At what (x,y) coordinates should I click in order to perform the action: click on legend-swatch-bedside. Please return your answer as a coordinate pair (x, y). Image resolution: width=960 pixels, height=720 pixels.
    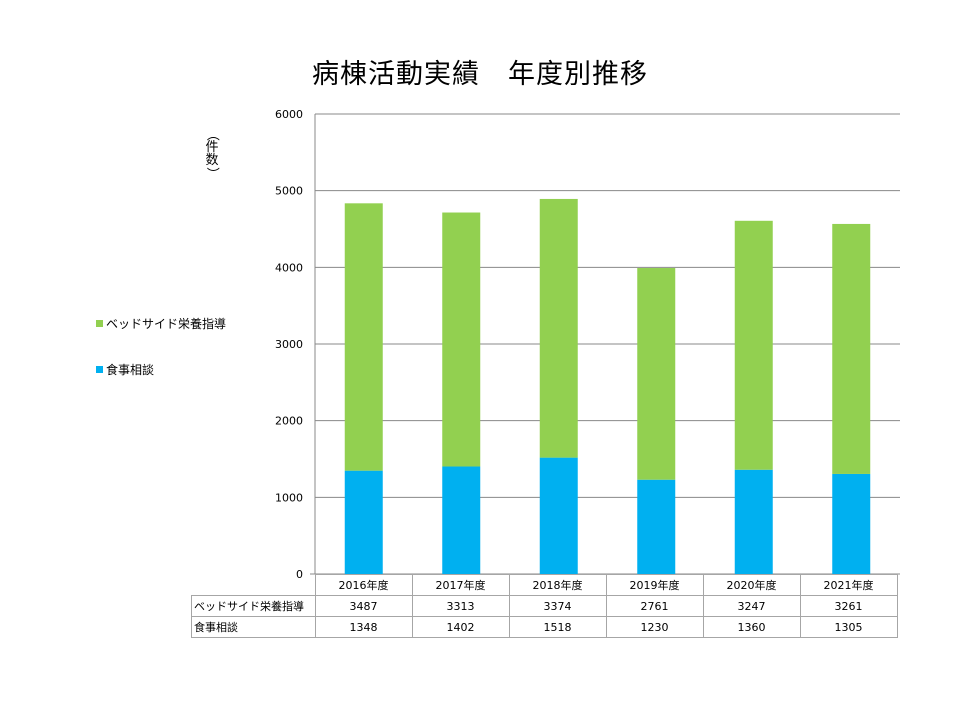
    Looking at the image, I should click on (99, 323).